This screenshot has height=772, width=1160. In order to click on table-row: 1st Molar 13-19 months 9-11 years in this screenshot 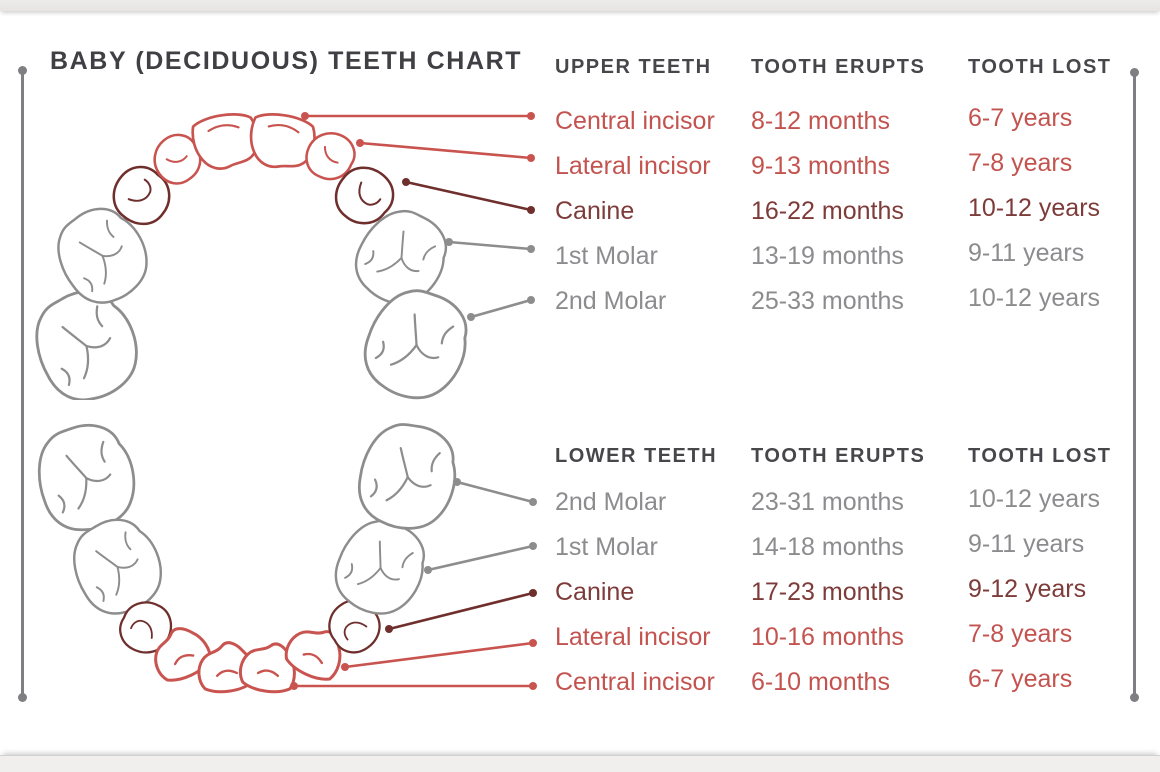, I will do `click(855, 256)`.